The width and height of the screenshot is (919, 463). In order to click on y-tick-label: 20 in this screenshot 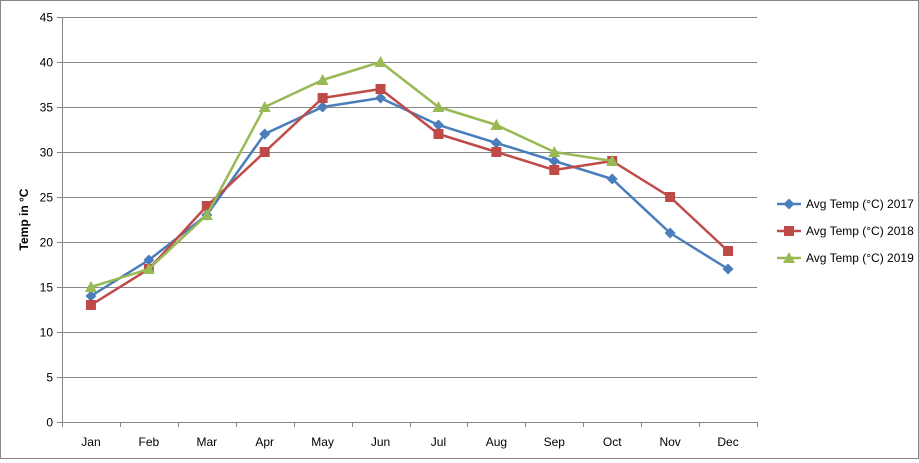, I will do `click(47, 243)`.